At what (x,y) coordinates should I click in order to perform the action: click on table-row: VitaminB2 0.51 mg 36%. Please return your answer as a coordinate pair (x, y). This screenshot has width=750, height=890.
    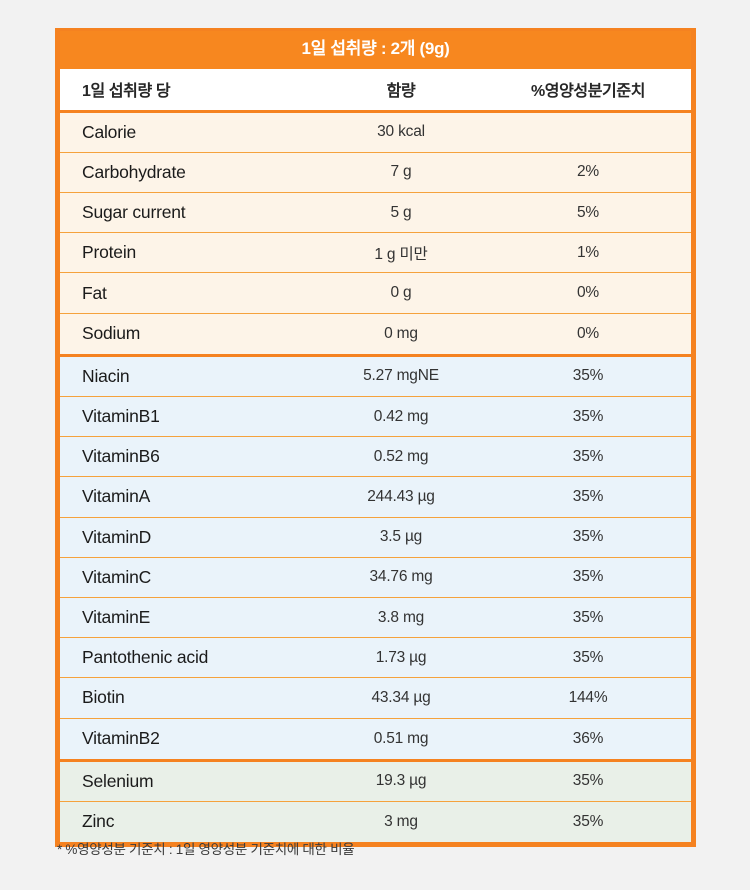
    Looking at the image, I should click on (375, 738).